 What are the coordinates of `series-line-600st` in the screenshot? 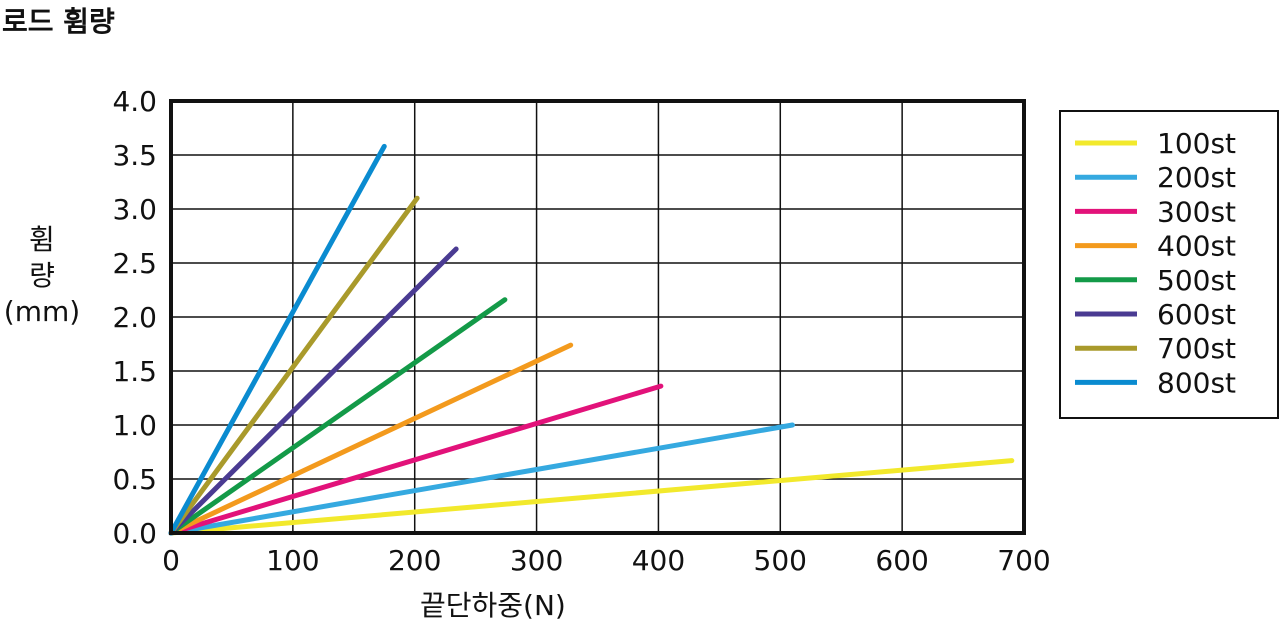 It's located at (313, 391).